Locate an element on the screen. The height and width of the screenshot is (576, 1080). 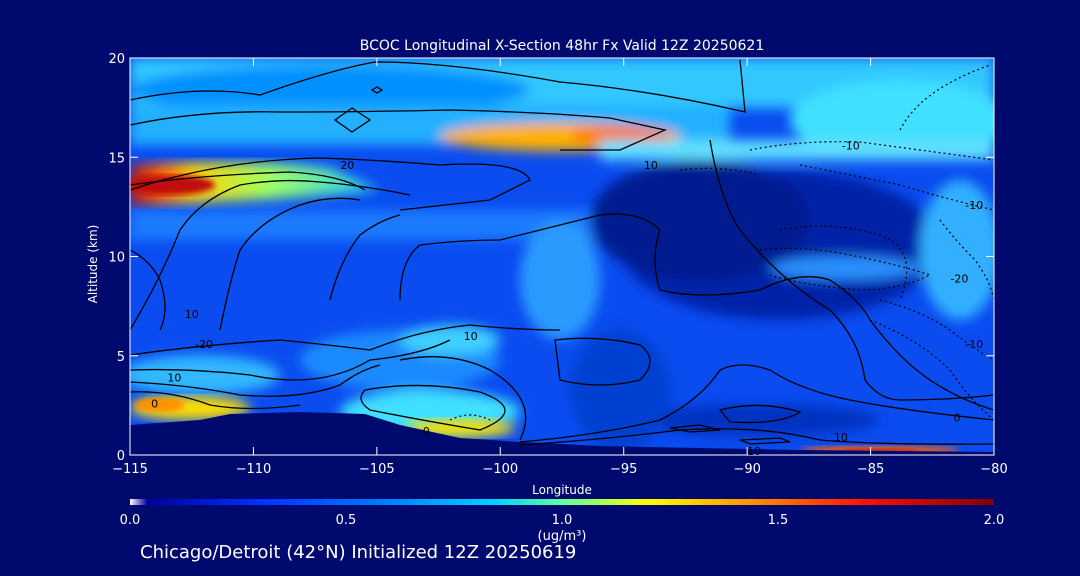
colorbar is located at coordinates (562, 502).